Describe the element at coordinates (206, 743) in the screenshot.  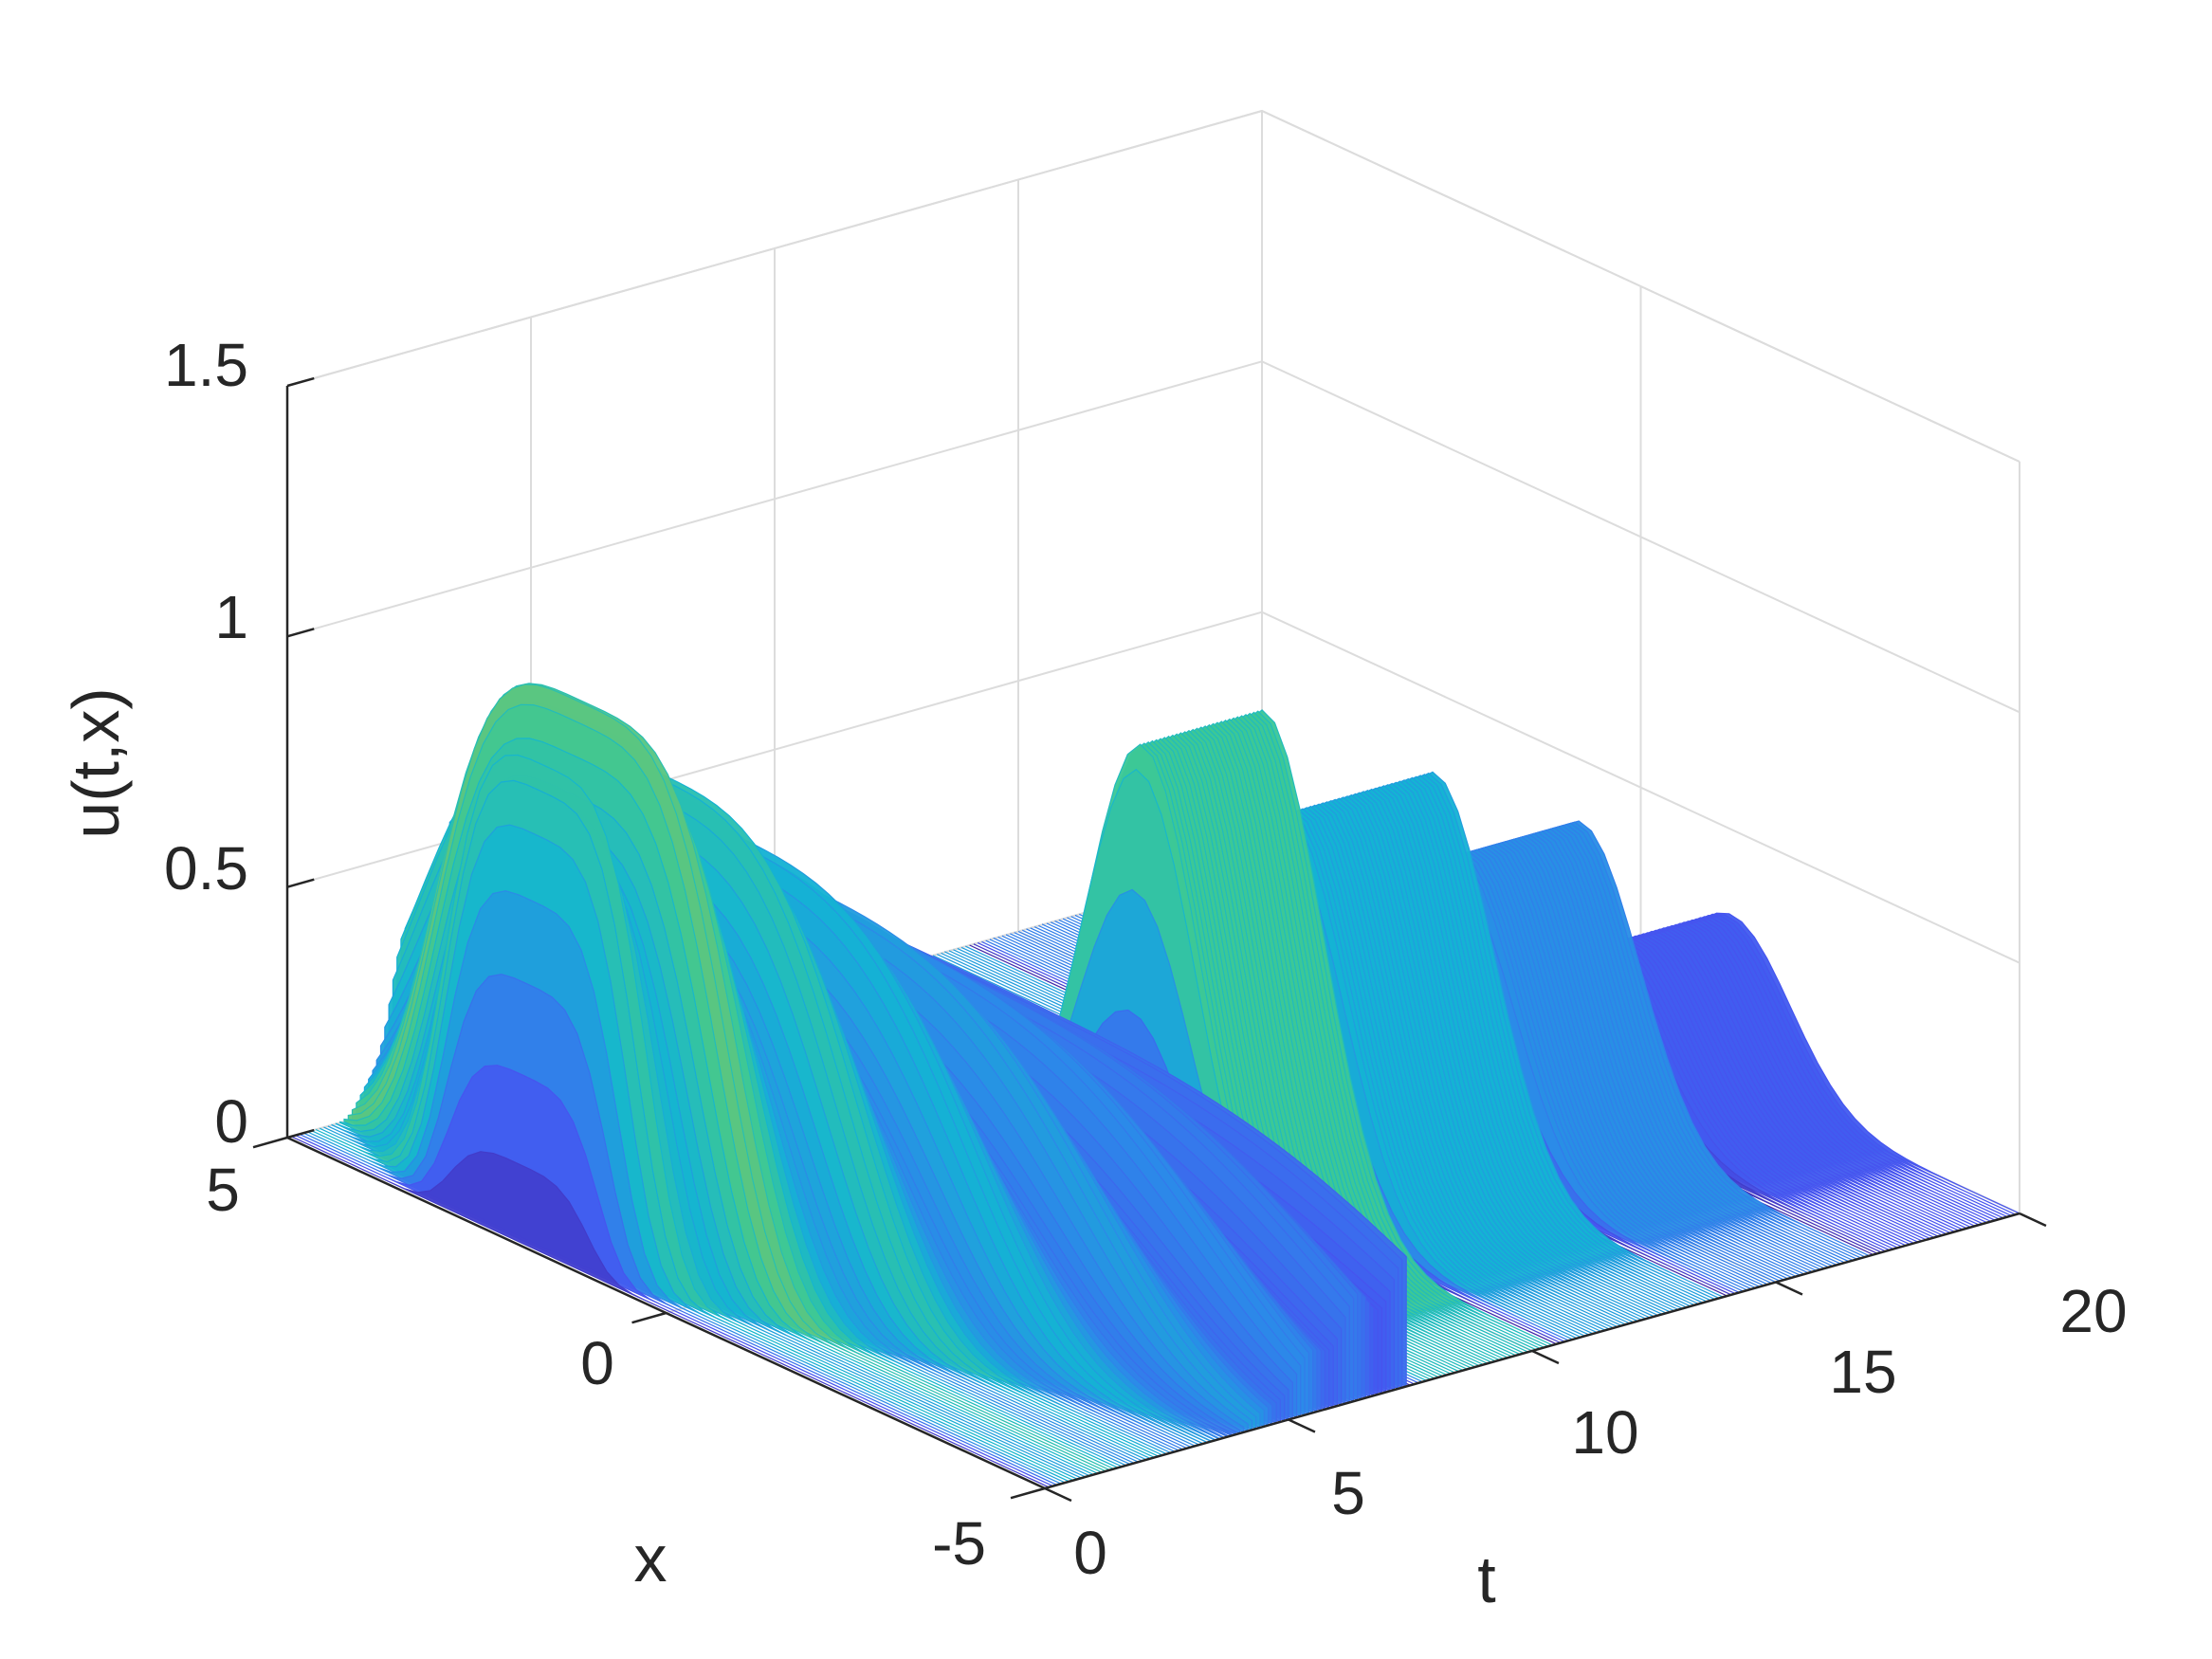
I see `u-axis-tick-labels: 0 0.5 1 1.5` at that location.